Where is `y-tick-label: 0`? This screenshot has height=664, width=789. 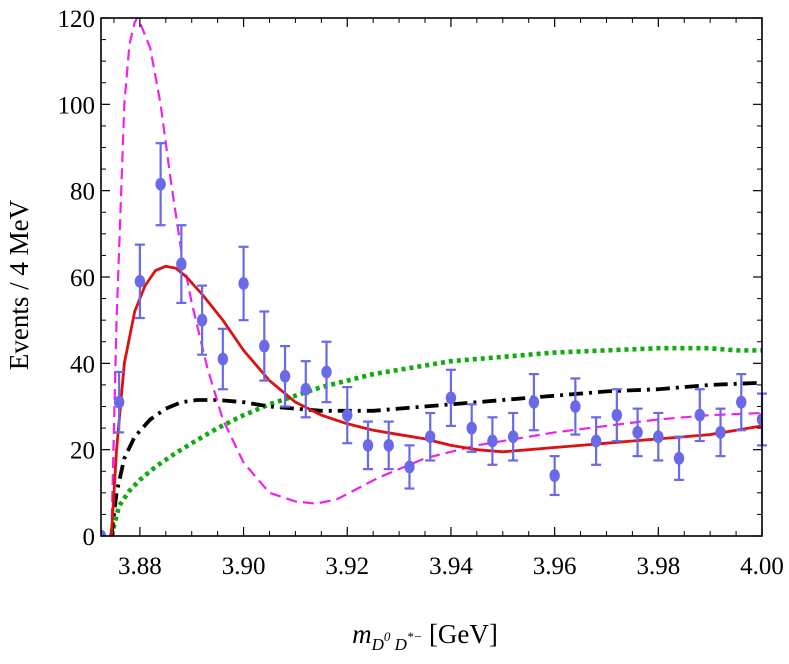
y-tick-label: 0 is located at coordinates (89, 537).